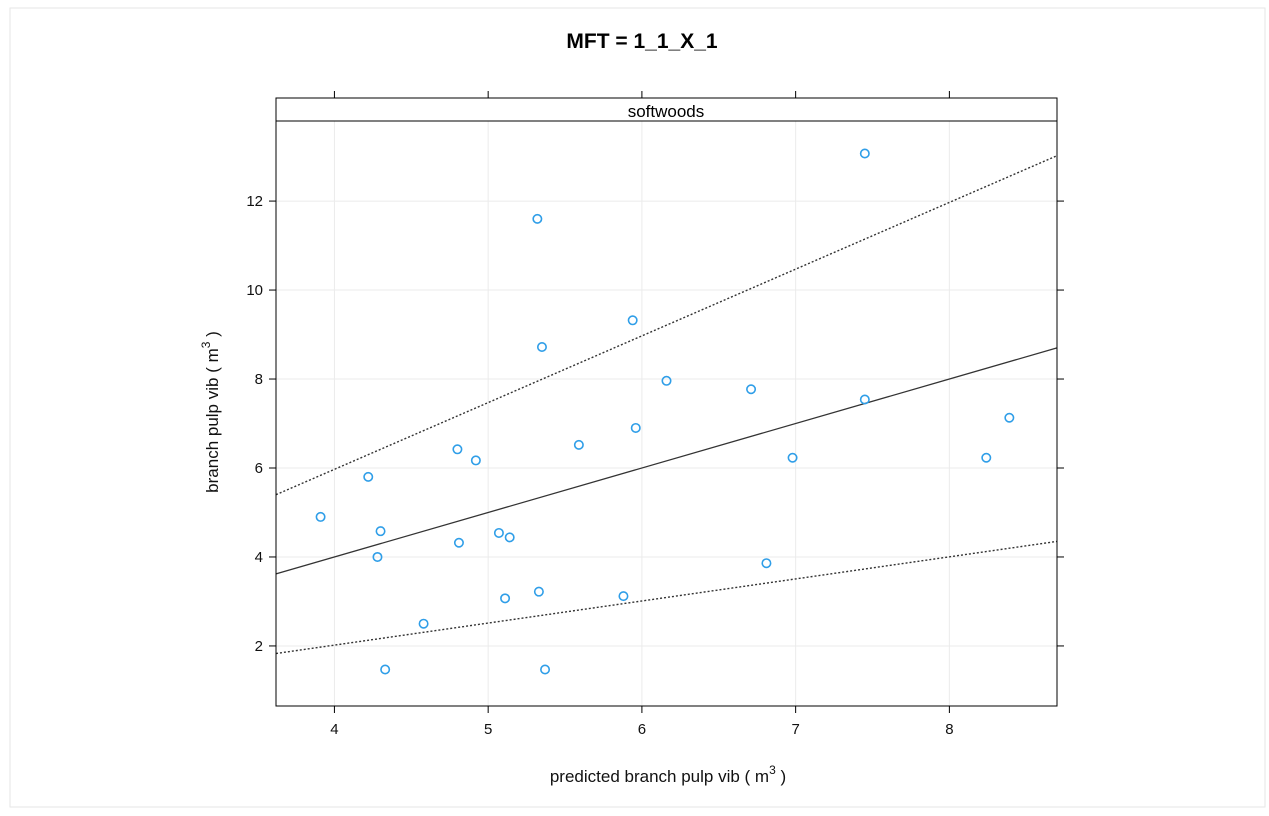 The height and width of the screenshot is (816, 1269). I want to click on chart-title: MFT = 1_1_X_1, so click(641, 41).